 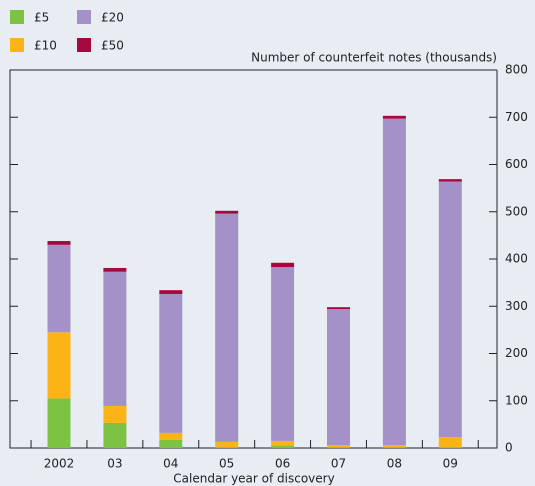 I want to click on y-tick-label: 100, so click(x=516, y=400).